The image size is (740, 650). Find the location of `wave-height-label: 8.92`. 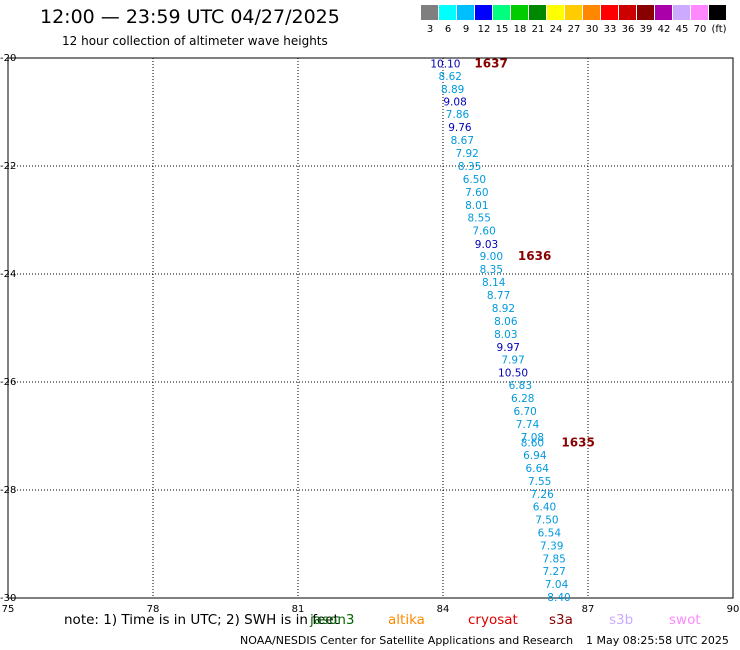

wave-height-label: 8.92 is located at coordinates (503, 309).